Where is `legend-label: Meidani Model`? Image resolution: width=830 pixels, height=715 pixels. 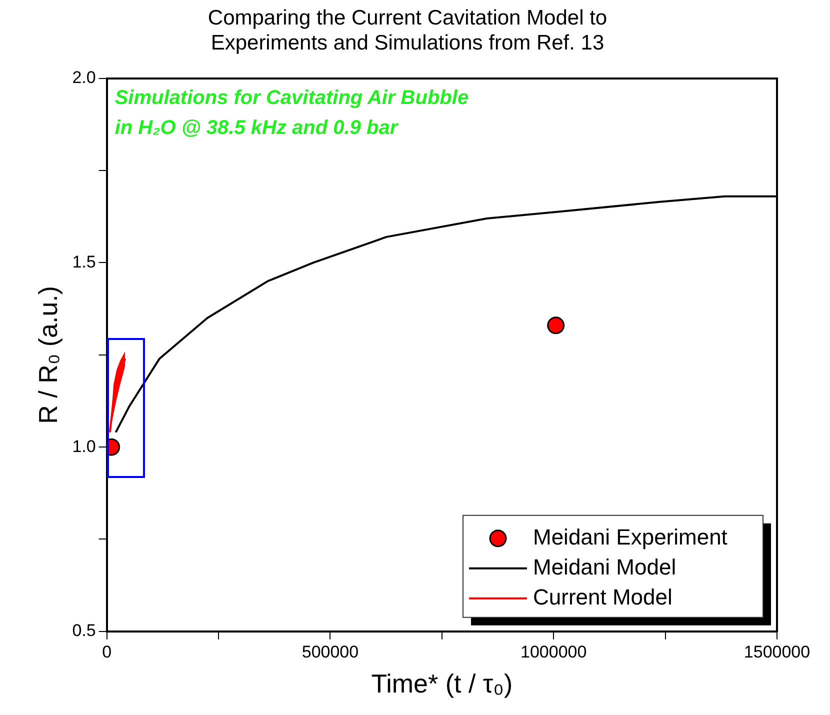 legend-label: Meidani Model is located at coordinates (604, 567).